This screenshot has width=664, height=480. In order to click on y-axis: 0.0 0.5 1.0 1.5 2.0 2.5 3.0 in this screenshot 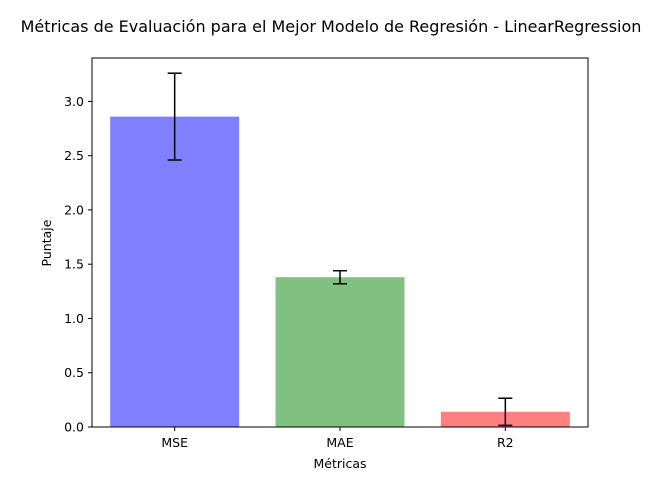, I will do `click(78, 264)`.